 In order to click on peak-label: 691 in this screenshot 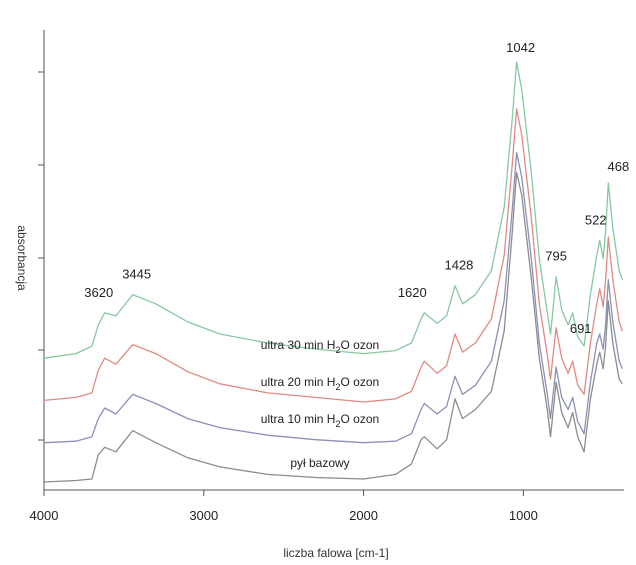, I will do `click(581, 328)`.